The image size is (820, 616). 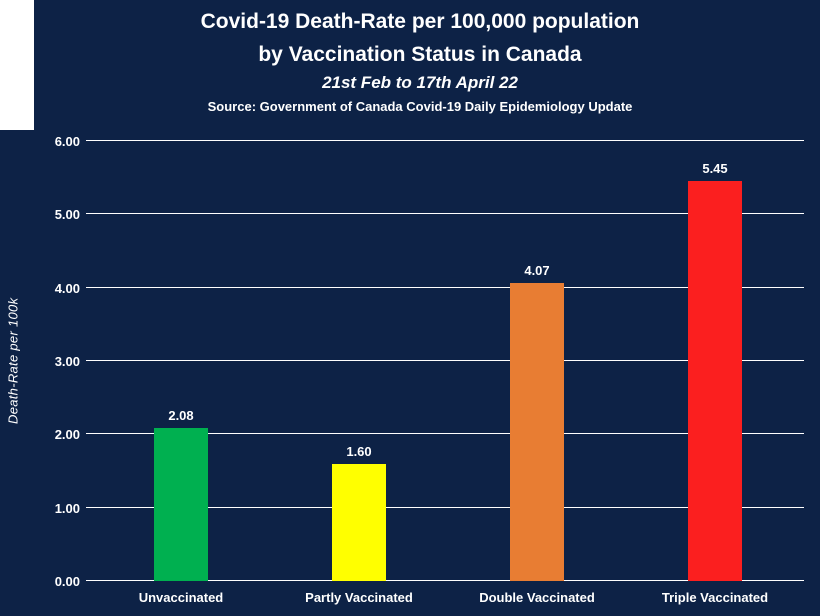 What do you see at coordinates (67, 215) in the screenshot?
I see `y-tick-5.00: 5.00` at bounding box center [67, 215].